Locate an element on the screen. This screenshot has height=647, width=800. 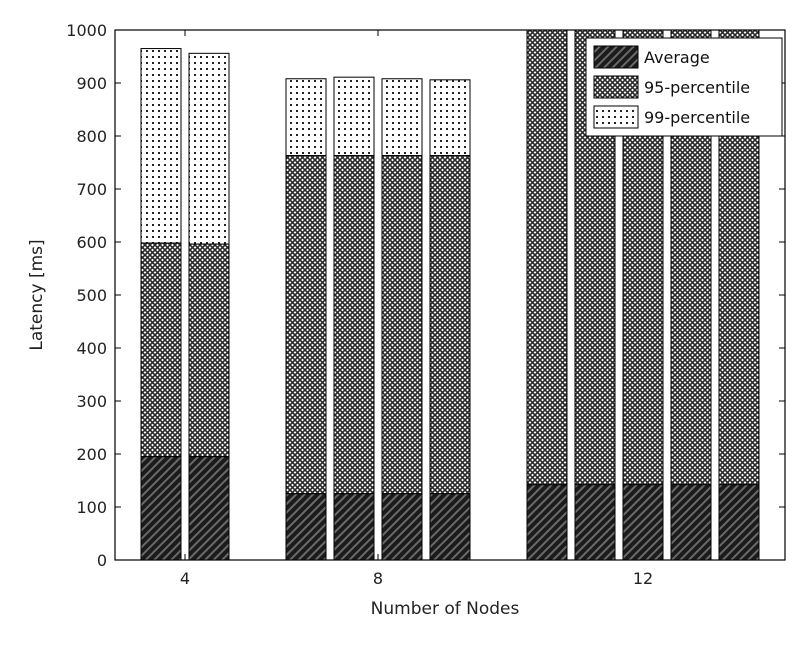
y-tick-label: 100 is located at coordinates (91, 507).